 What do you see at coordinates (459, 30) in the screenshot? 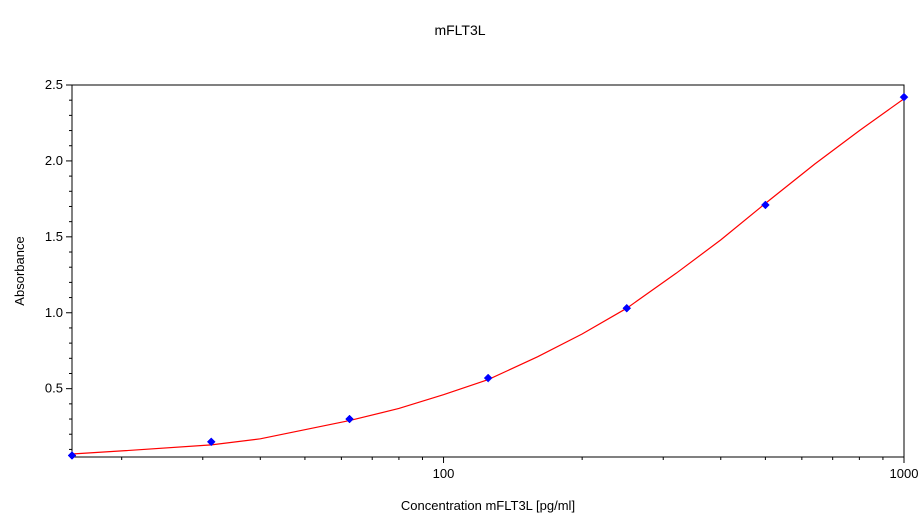
I see `chart-title: mFLT3L` at bounding box center [459, 30].